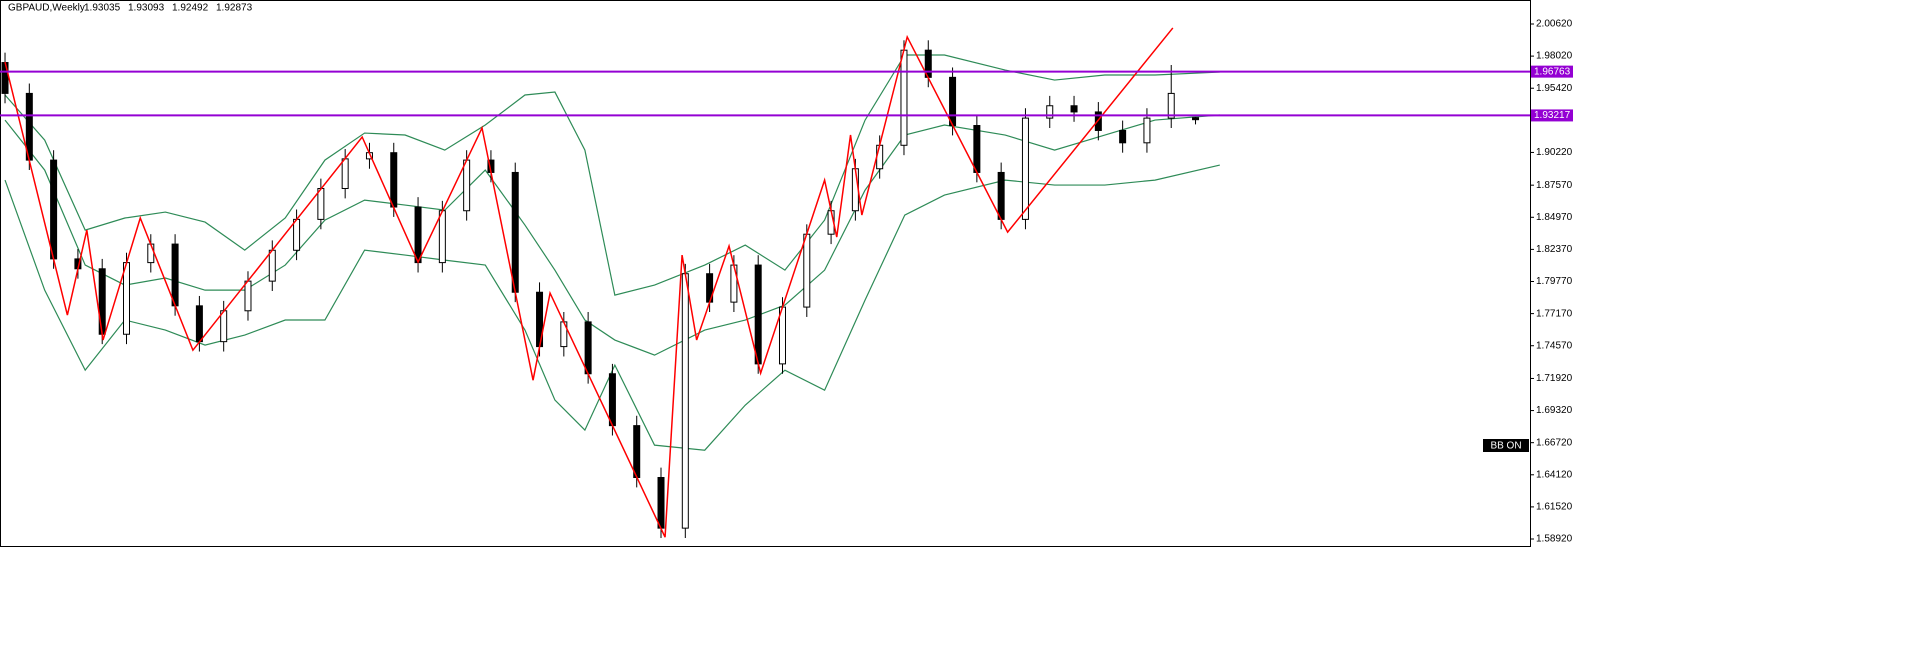  Describe the element at coordinates (146, 8) in the screenshot. I see `header-ohlc-value: 1.93093` at that location.